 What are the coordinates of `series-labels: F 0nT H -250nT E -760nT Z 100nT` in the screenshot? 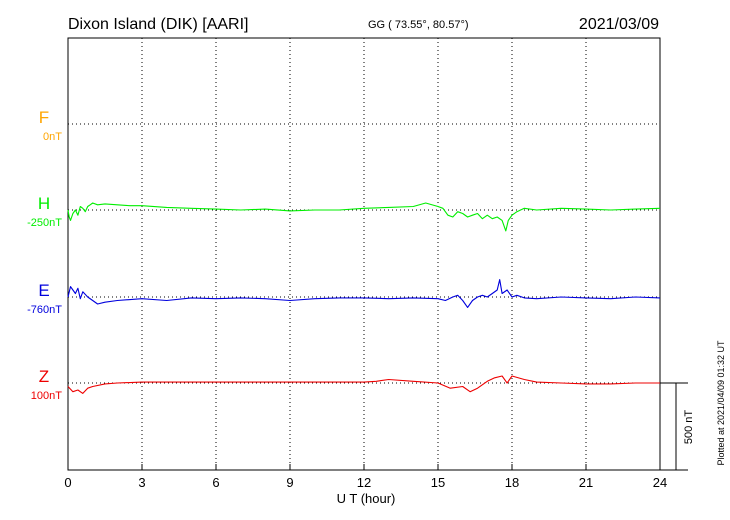 It's located at (44, 255).